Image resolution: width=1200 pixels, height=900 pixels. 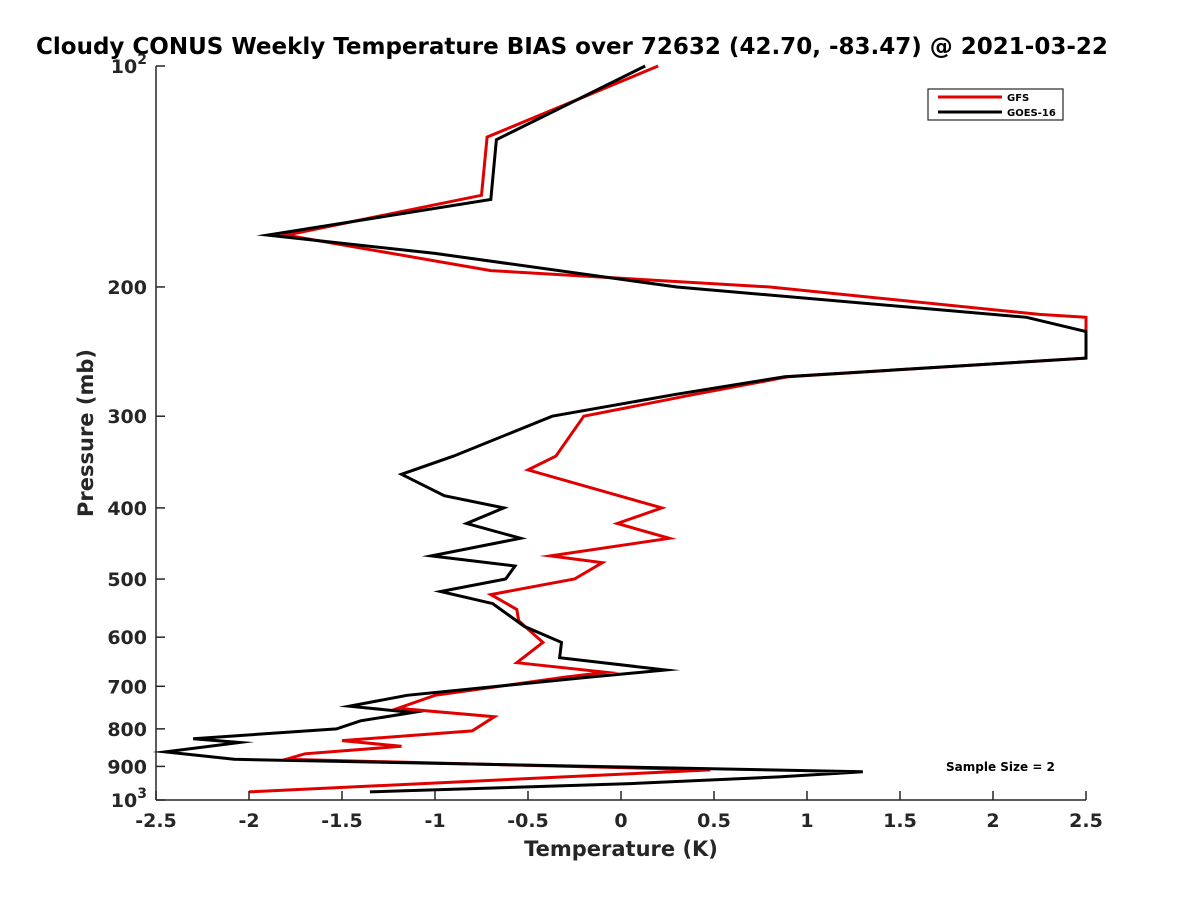 I want to click on y-tick-label: 300, so click(x=127, y=417).